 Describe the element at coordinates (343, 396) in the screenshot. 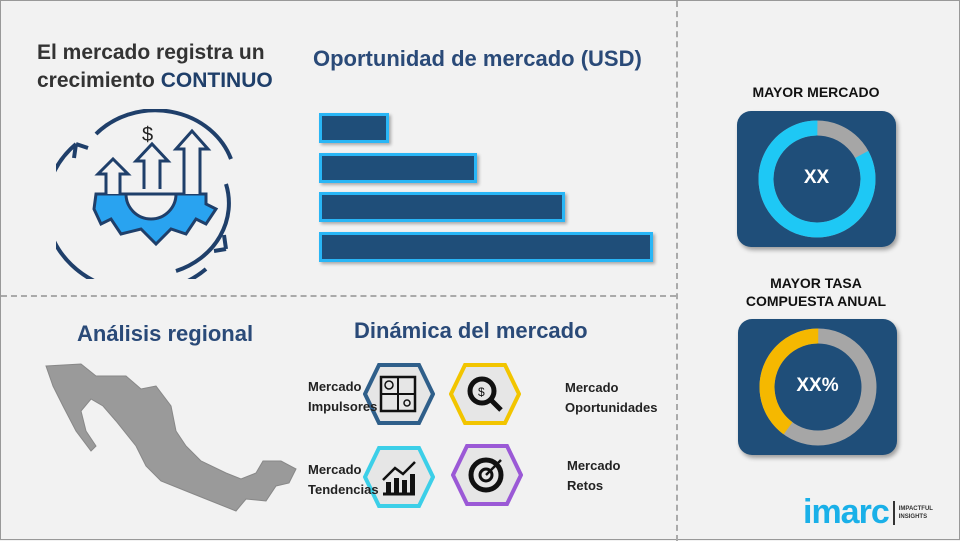

I see `dynamics-label: Mercado Impulsores` at that location.